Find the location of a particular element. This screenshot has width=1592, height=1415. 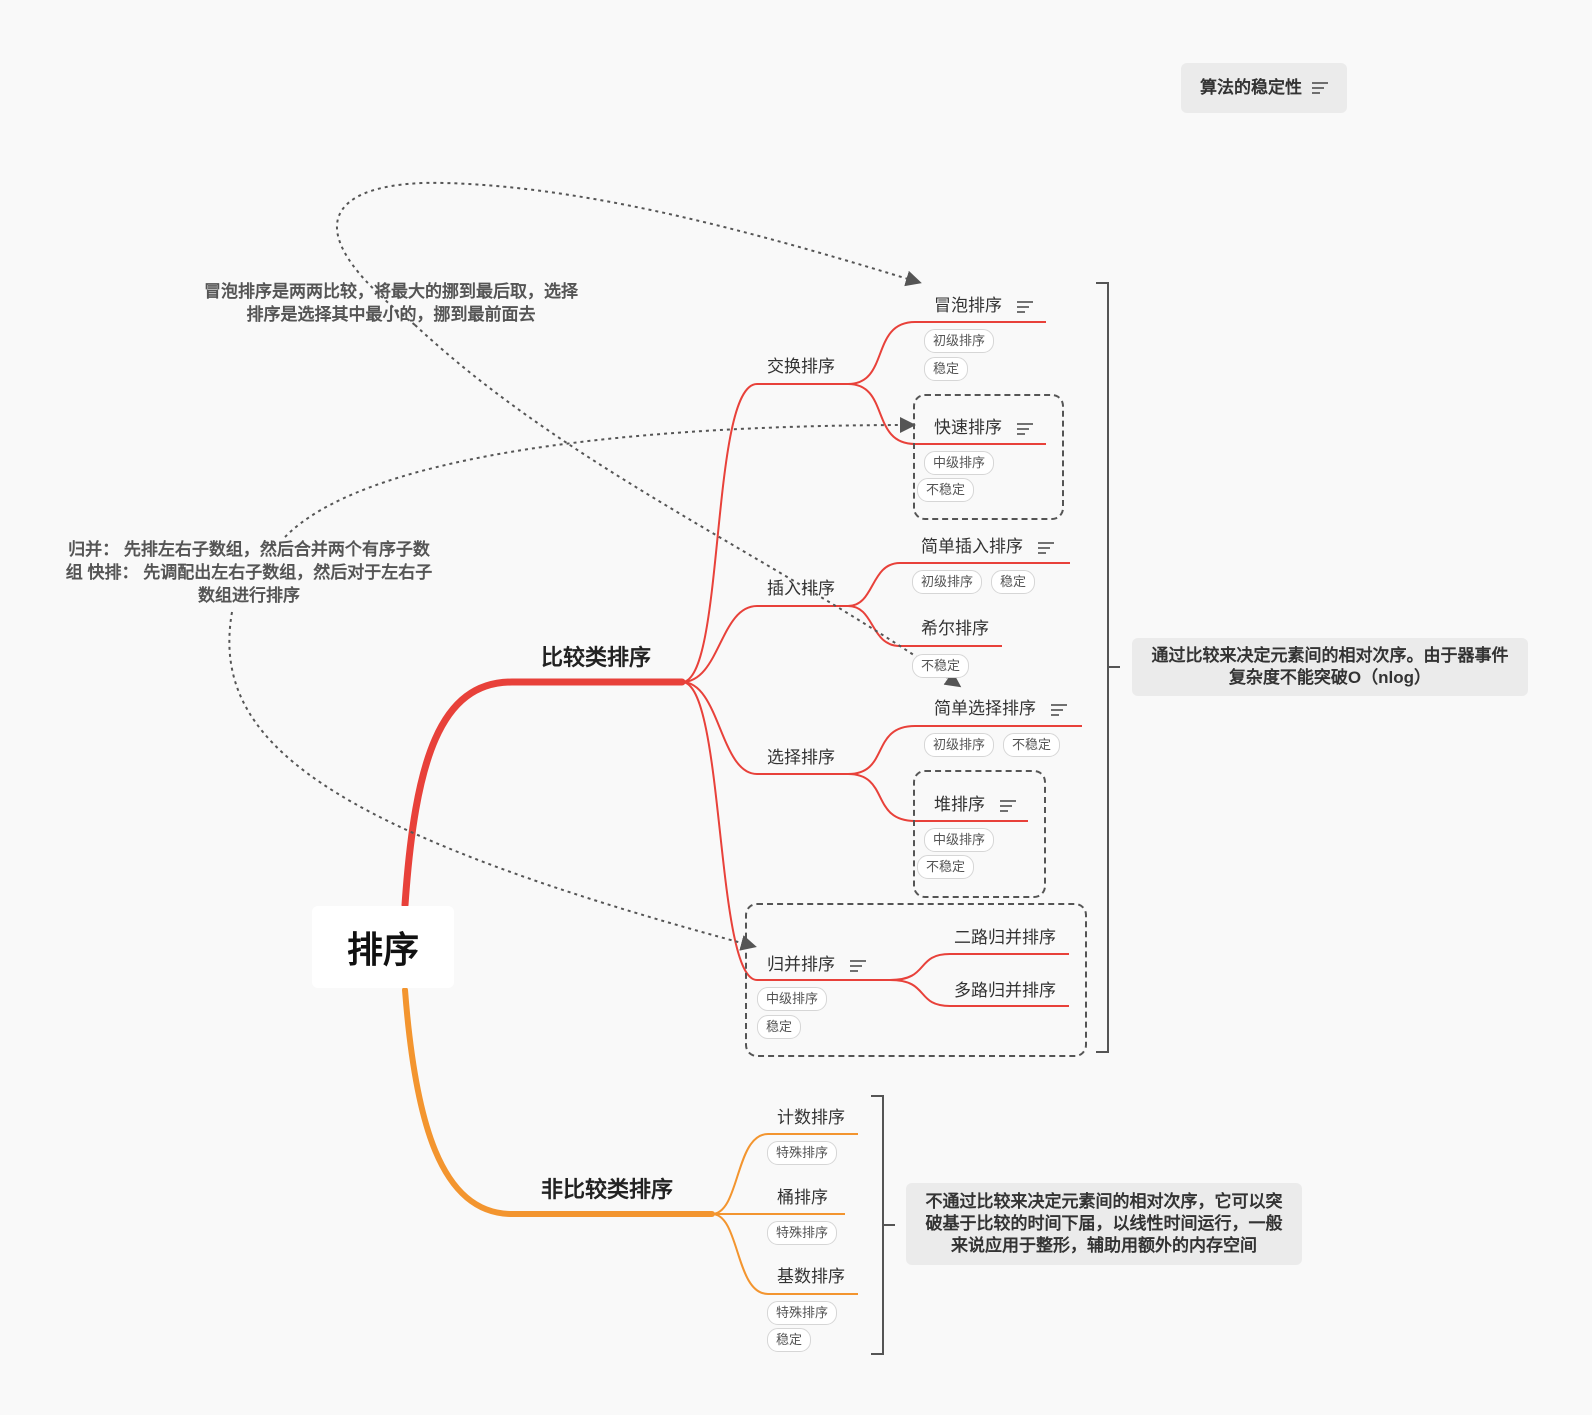

quick-sort-box is located at coordinates (988, 457).